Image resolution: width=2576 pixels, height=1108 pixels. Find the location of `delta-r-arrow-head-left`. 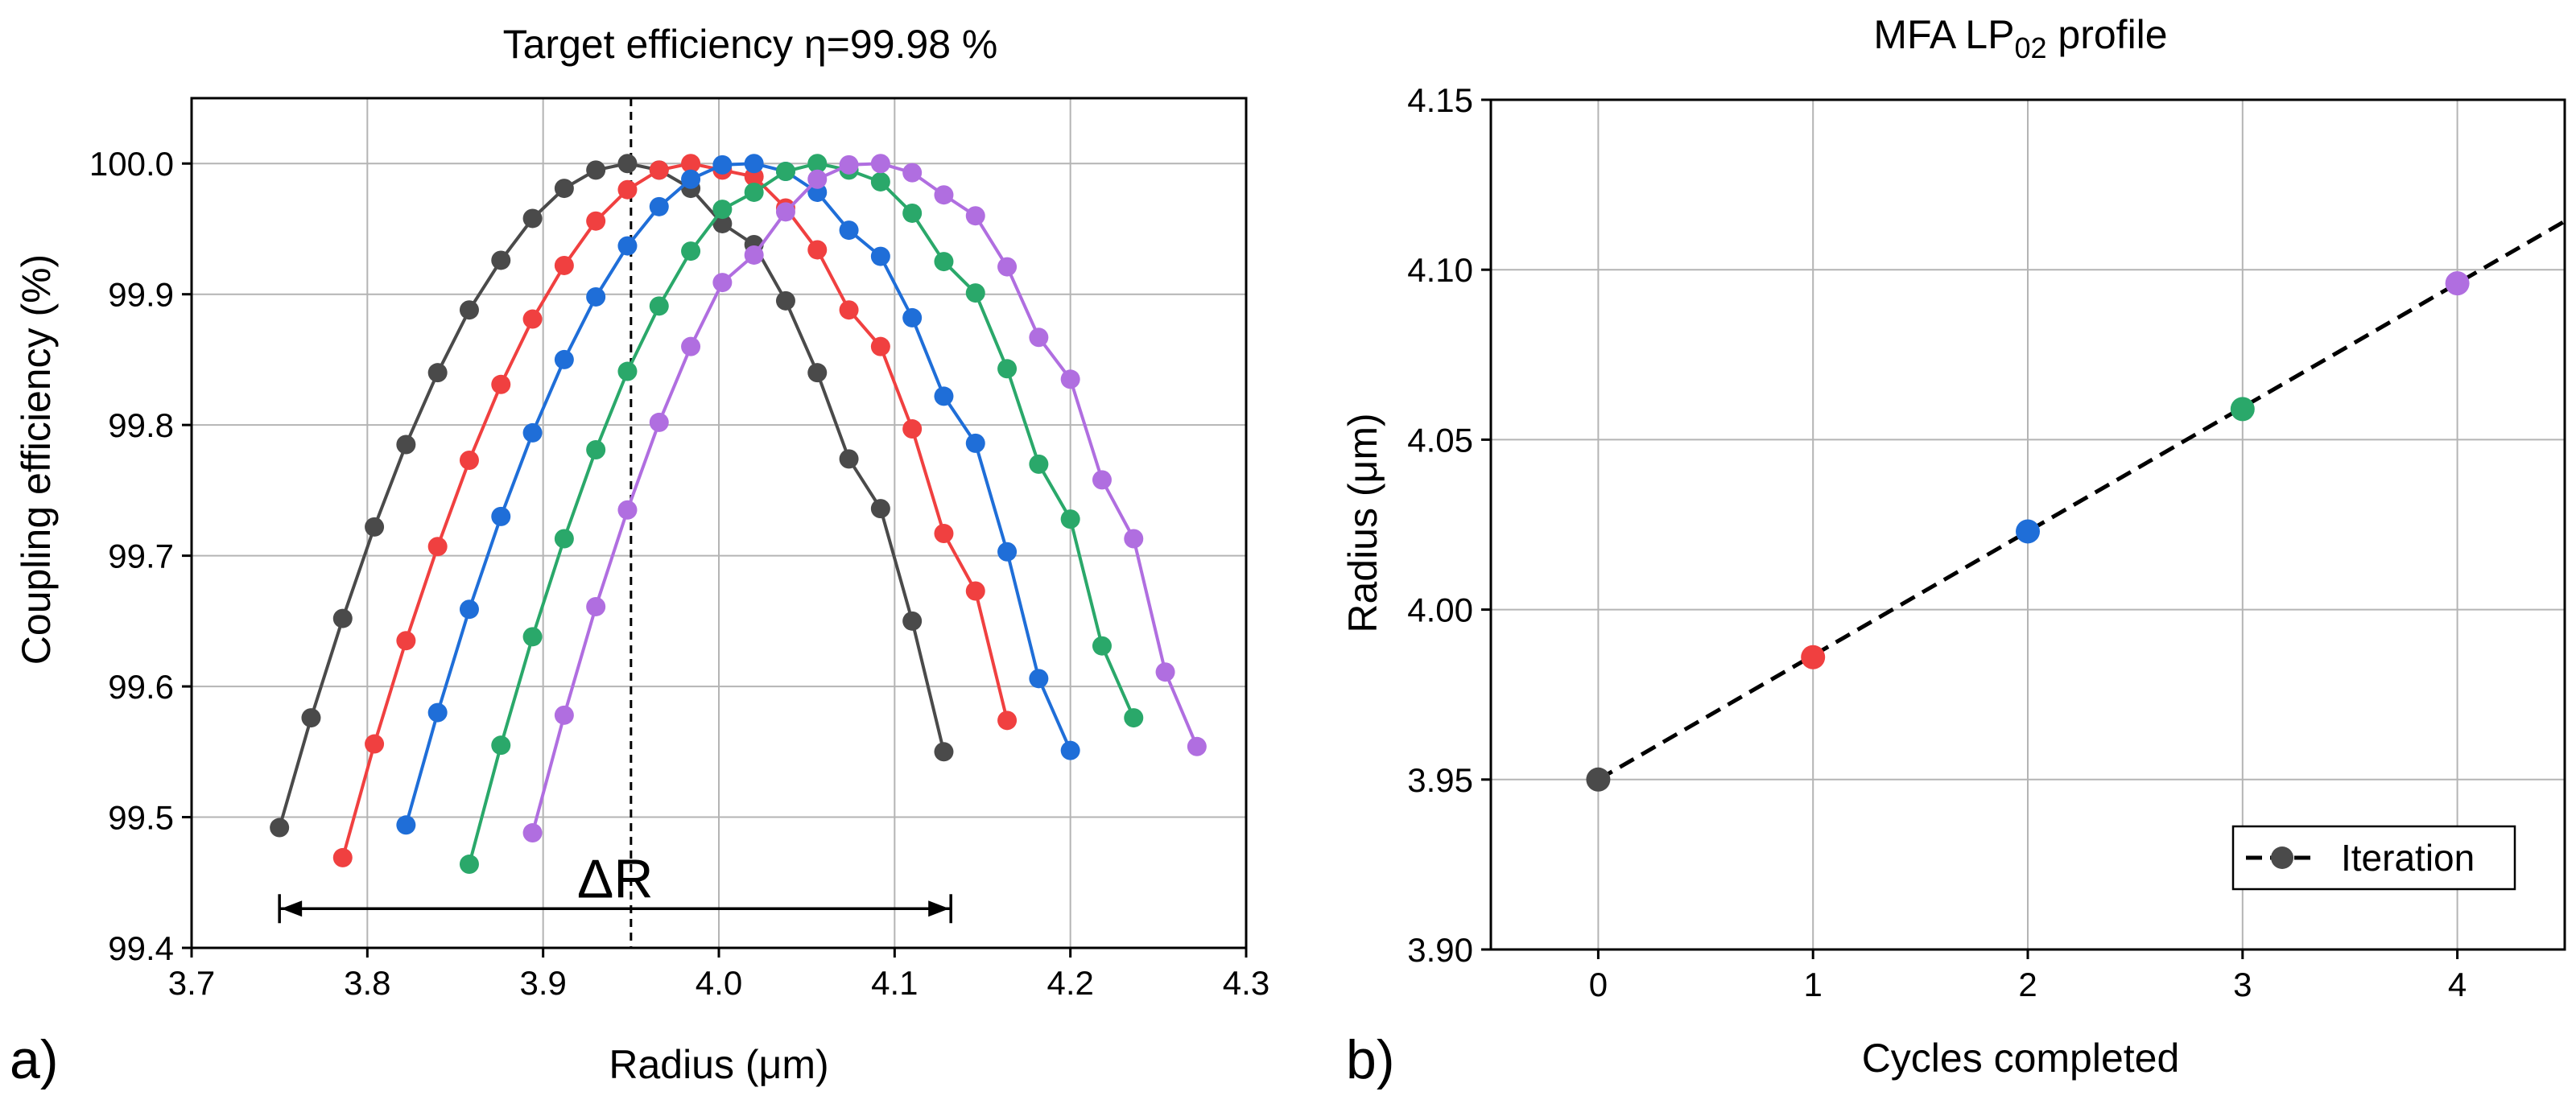

delta-r-arrow-head-left is located at coordinates (292, 908).